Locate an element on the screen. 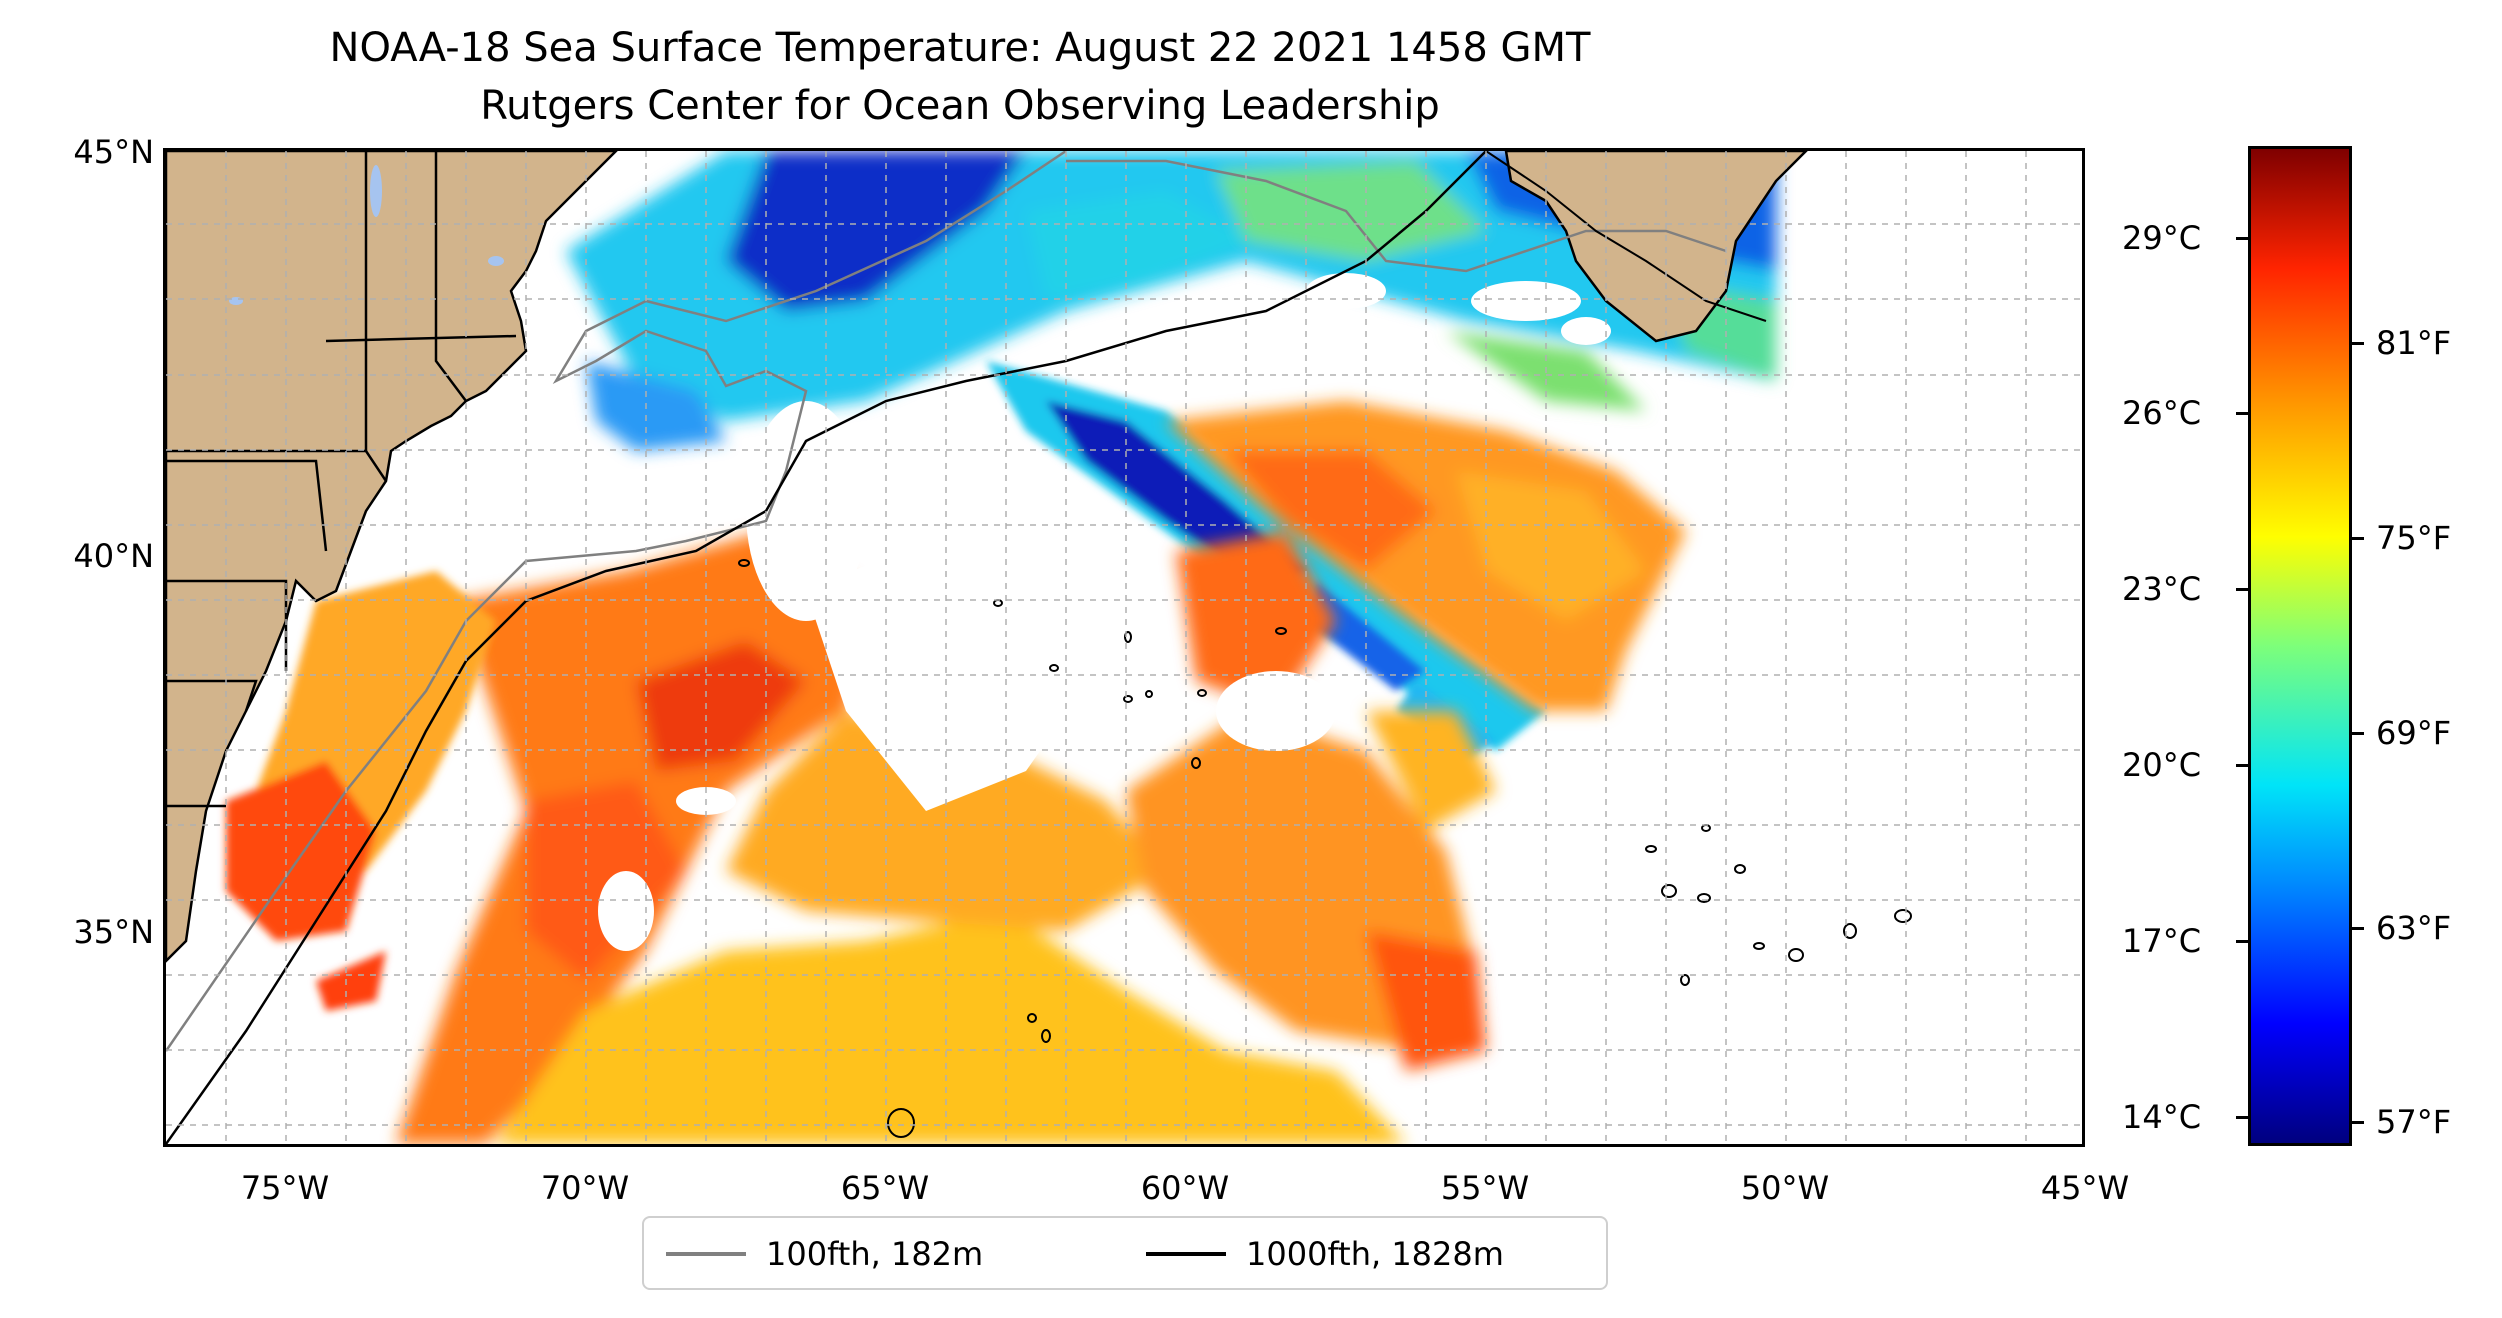 The height and width of the screenshot is (1318, 2502). cb-tick-26c is located at coordinates (2242, 413).